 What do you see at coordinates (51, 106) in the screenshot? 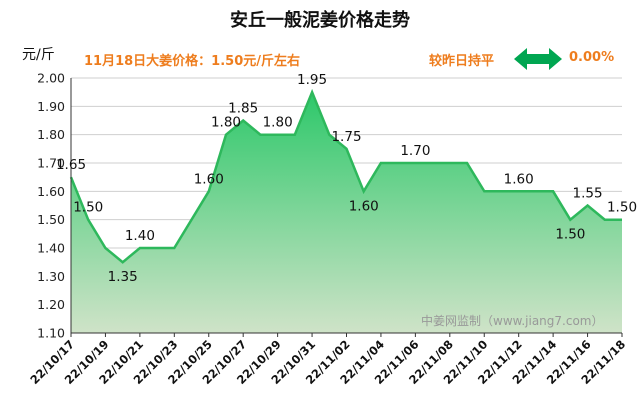
I see `y-tick-label: 1.90` at bounding box center [51, 106].